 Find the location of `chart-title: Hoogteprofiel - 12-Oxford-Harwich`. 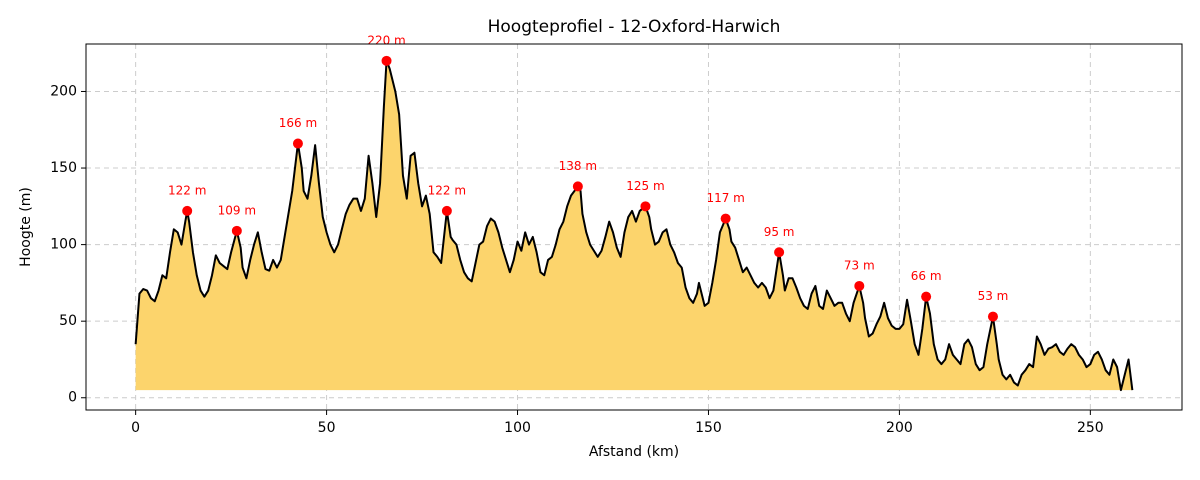

chart-title: Hoogteprofiel - 12-Oxford-Harwich is located at coordinates (634, 27).